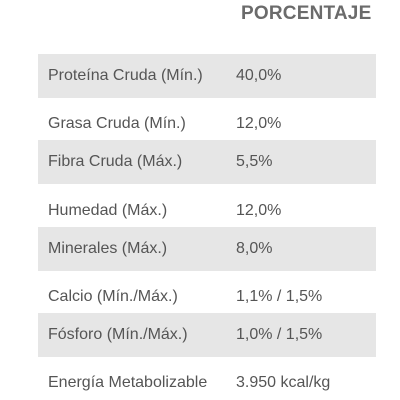 The image size is (400, 400). What do you see at coordinates (207, 24) in the screenshot?
I see `table-header: PORCENTAJE` at bounding box center [207, 24].